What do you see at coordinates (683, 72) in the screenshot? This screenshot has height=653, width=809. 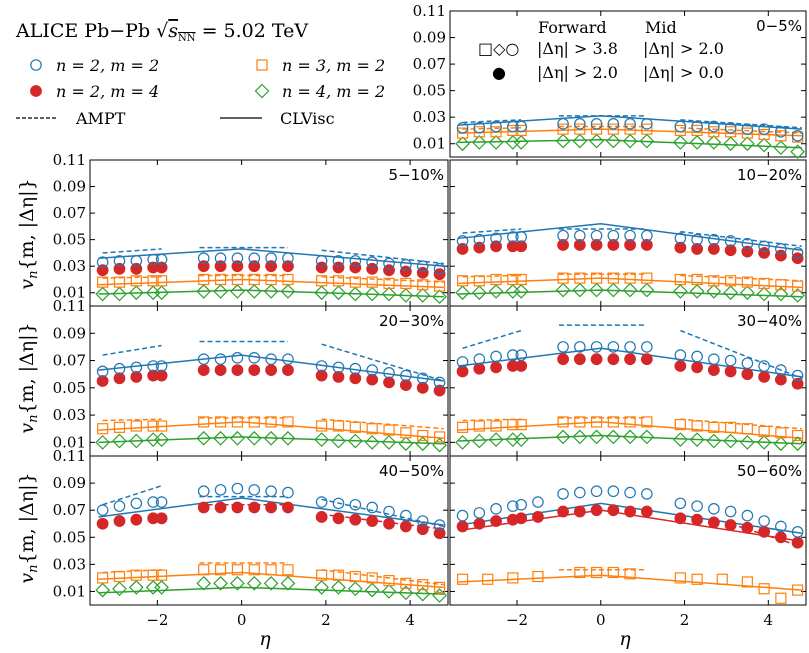 I see `gap-row-mid: |Δη| > 0.0` at bounding box center [683, 72].